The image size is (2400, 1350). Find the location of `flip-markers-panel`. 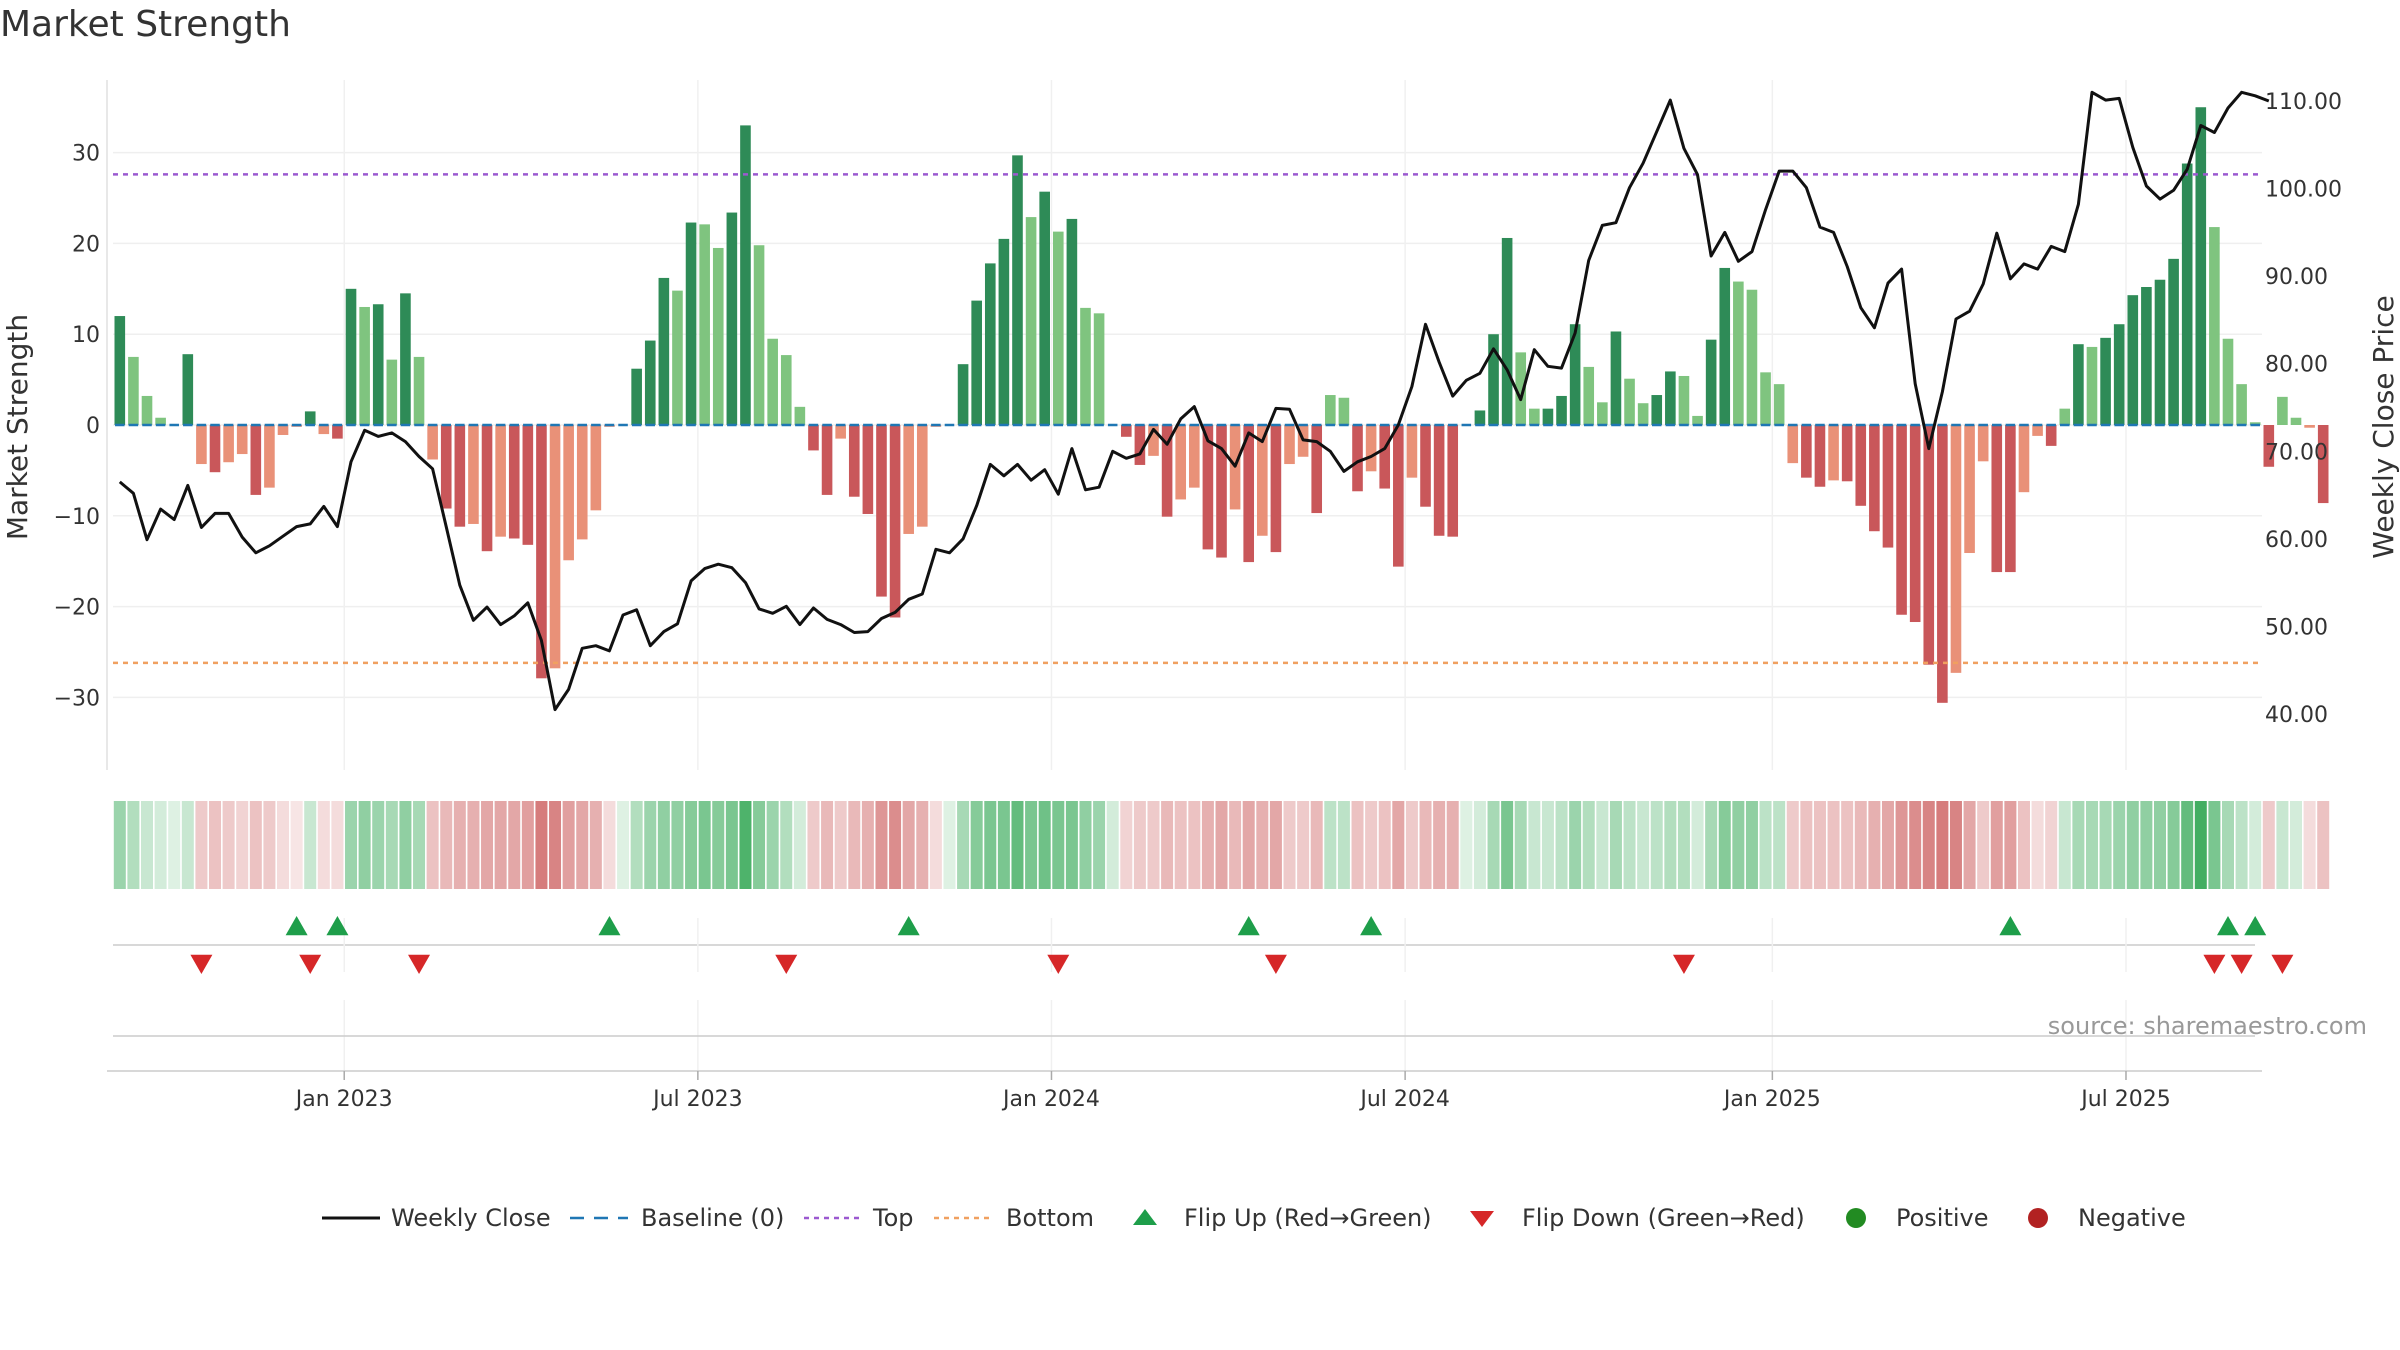

flip-markers-panel is located at coordinates (1203, 945).